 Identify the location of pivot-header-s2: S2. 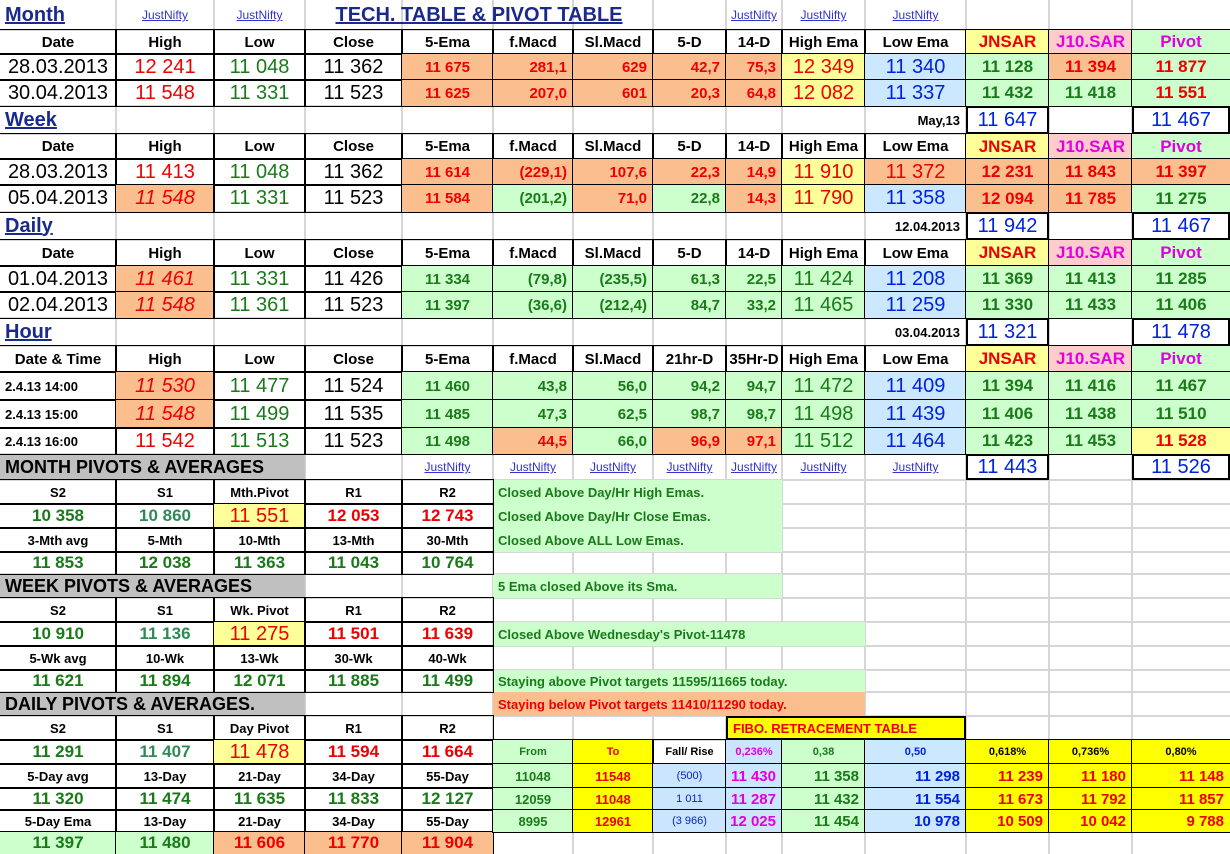
(58, 492).